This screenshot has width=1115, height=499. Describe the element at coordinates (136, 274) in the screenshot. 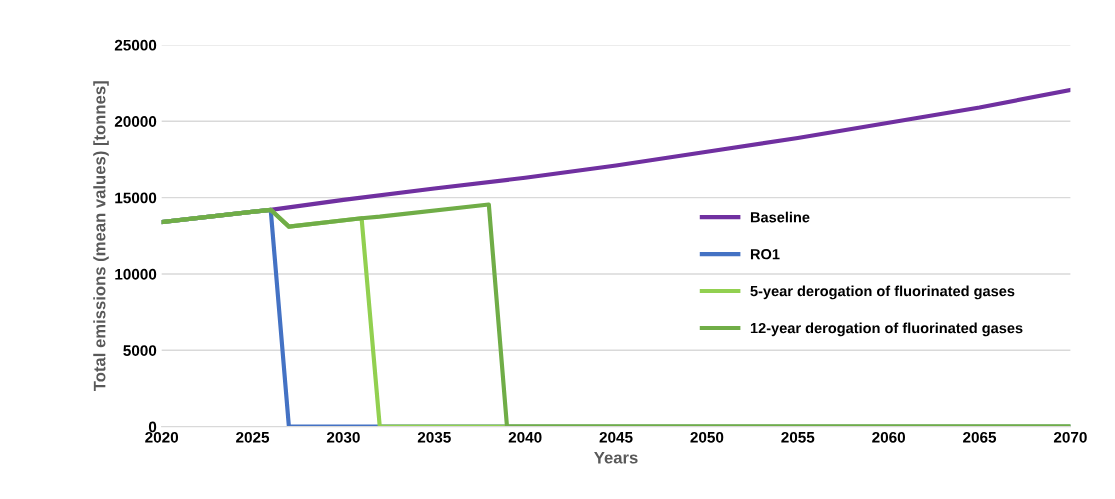

I see `y-tick-label: 10000` at that location.